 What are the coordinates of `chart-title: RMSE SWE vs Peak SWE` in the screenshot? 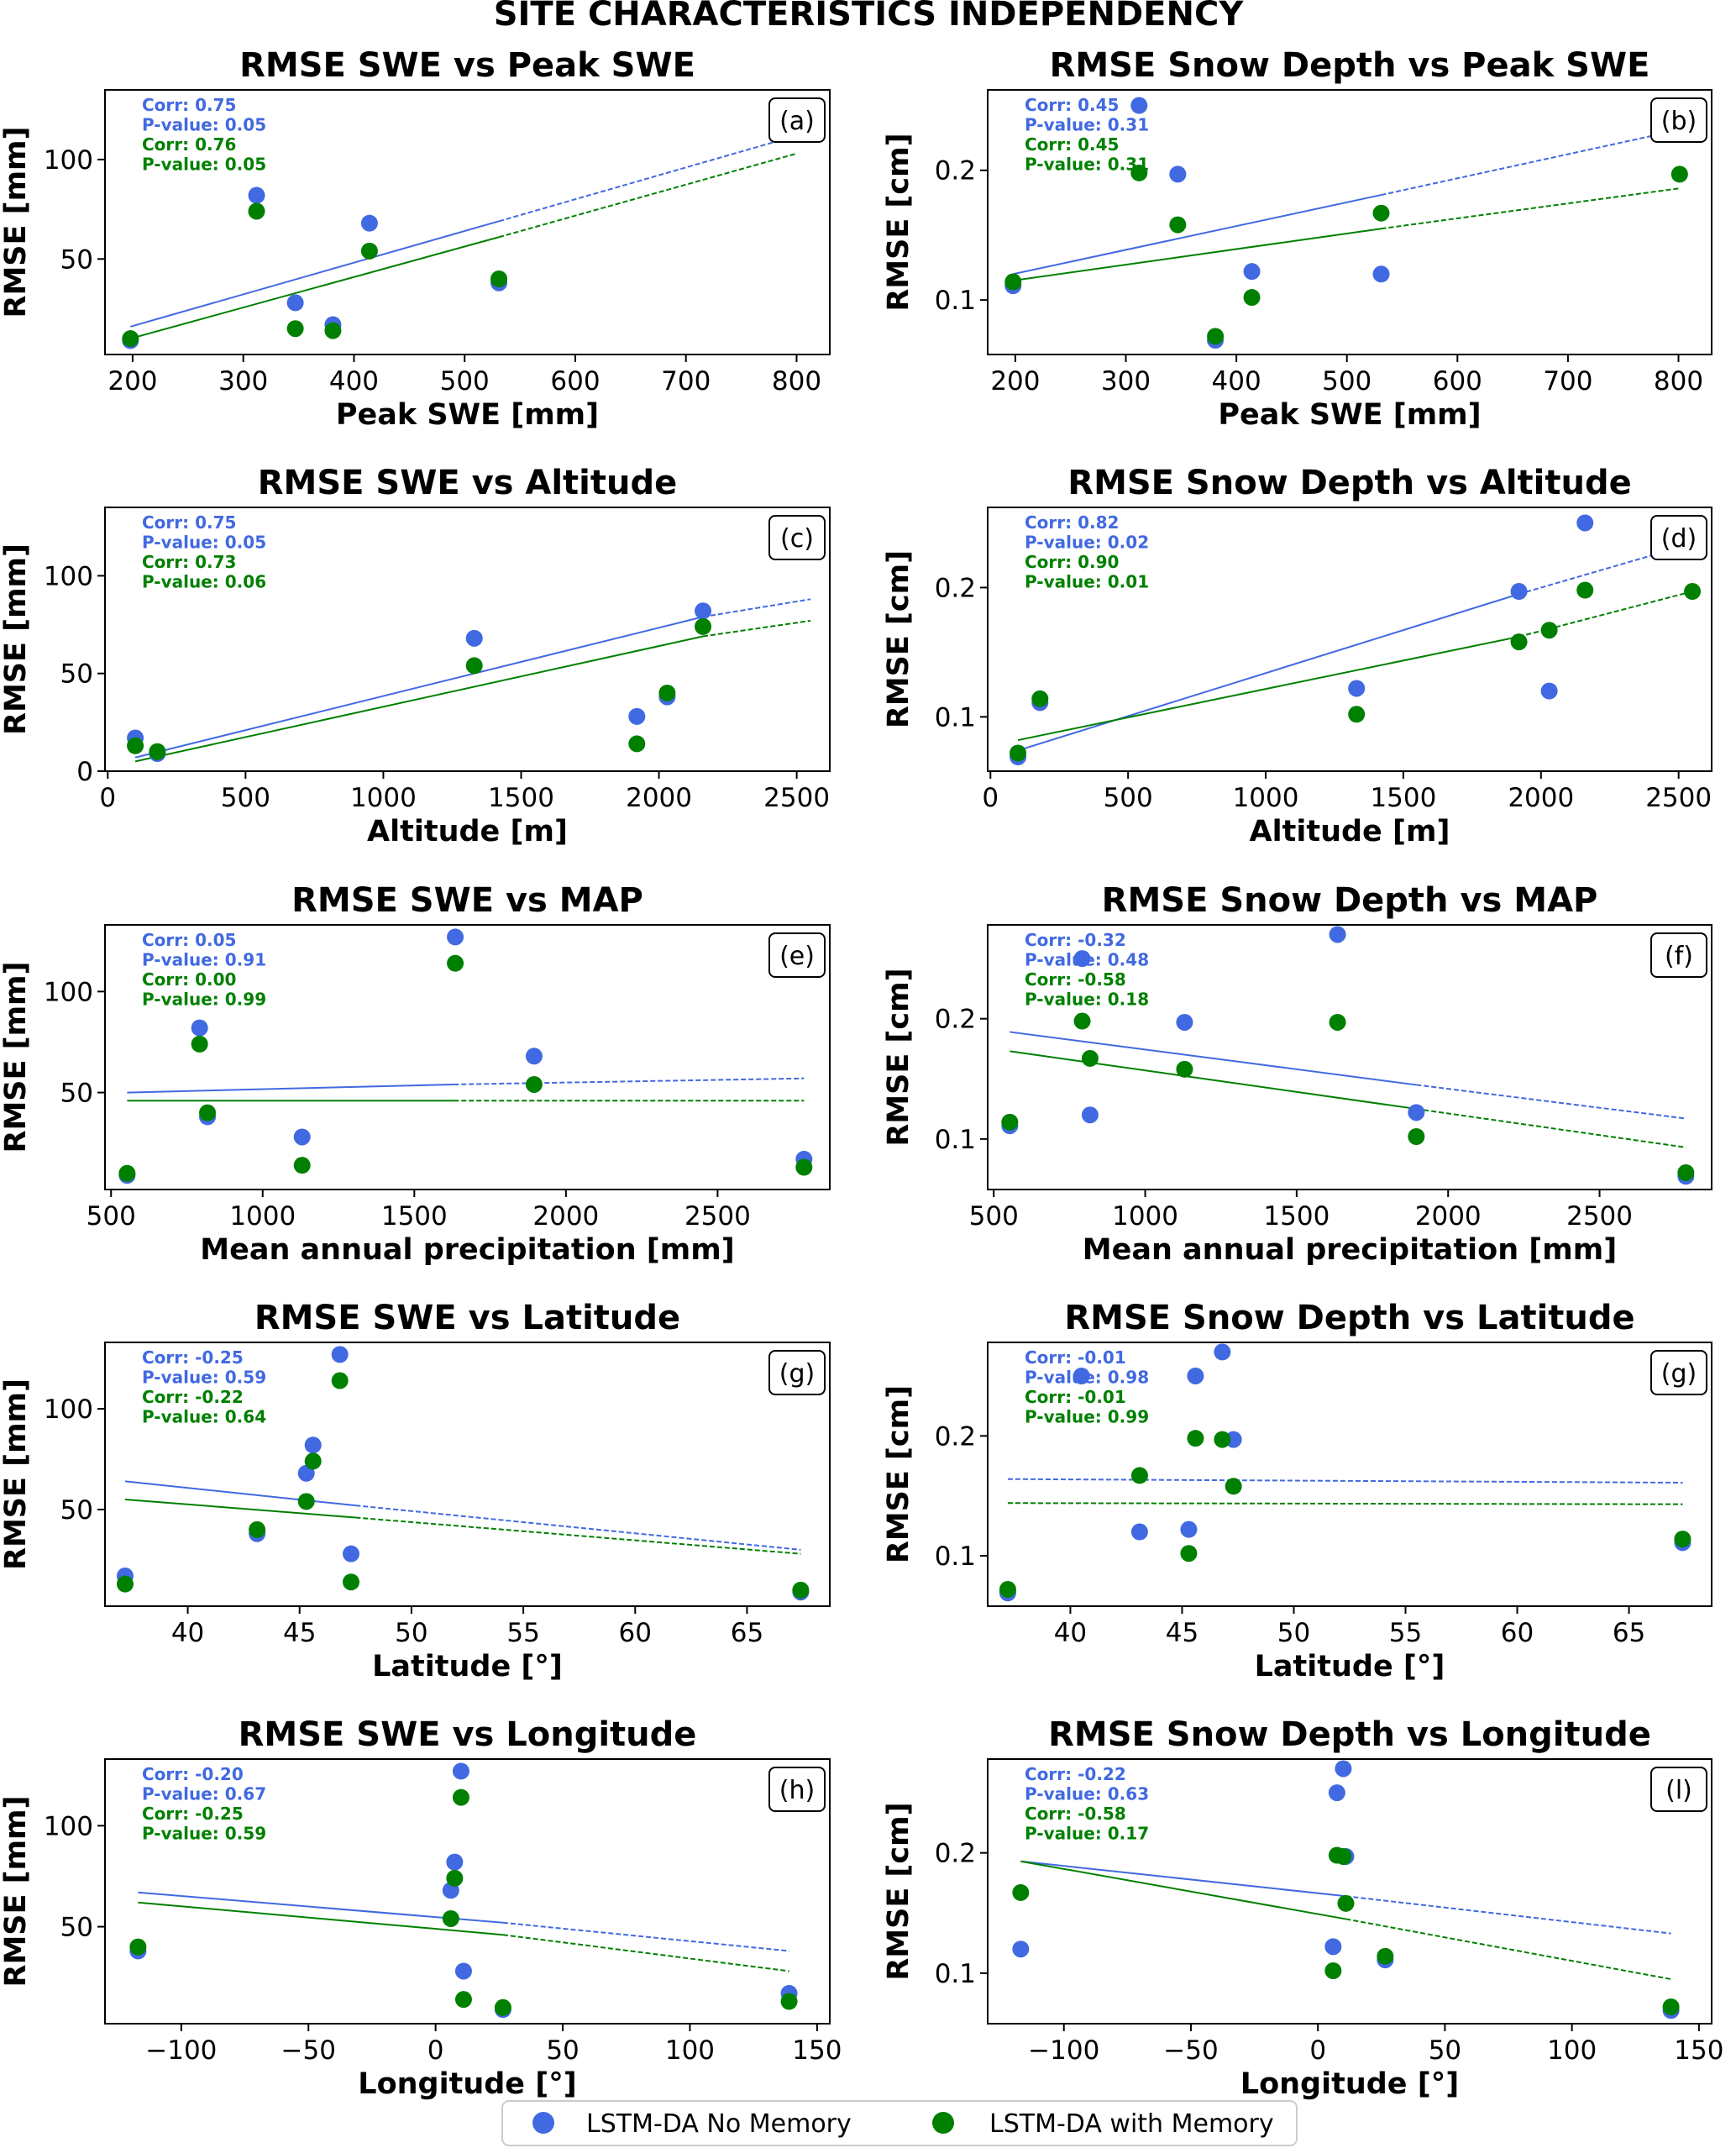 It's located at (467, 65).